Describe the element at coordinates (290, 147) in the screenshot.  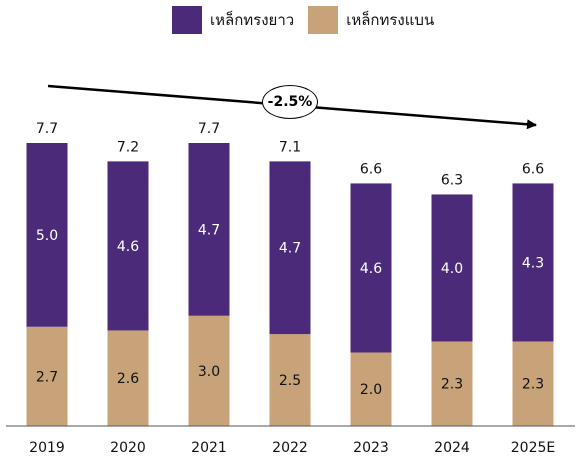
I see `data-label-total: 7.1` at that location.